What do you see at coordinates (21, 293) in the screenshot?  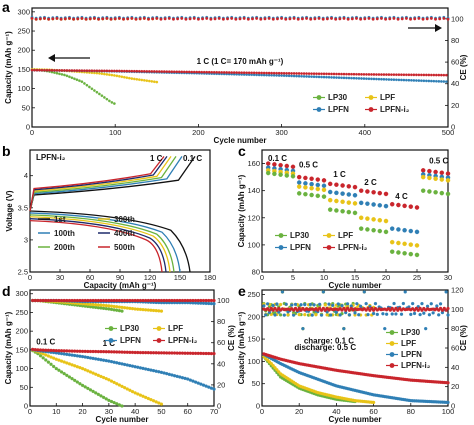 I see `panel-d-ytick-label: 300` at bounding box center [21, 293].